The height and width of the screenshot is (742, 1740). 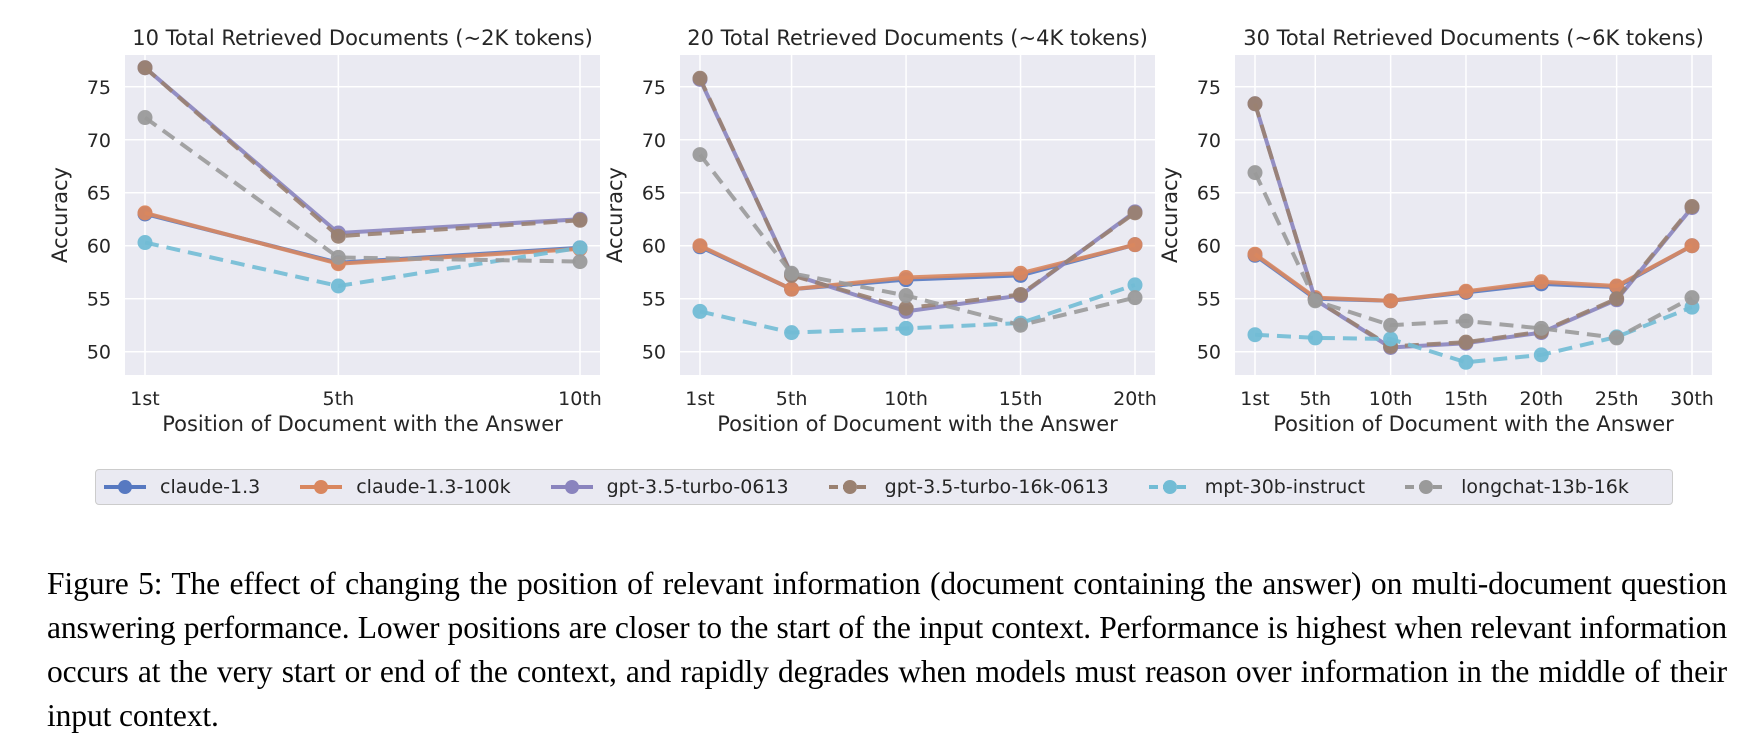 I want to click on legend-item: longchat-13b-16k, so click(x=1516, y=487).